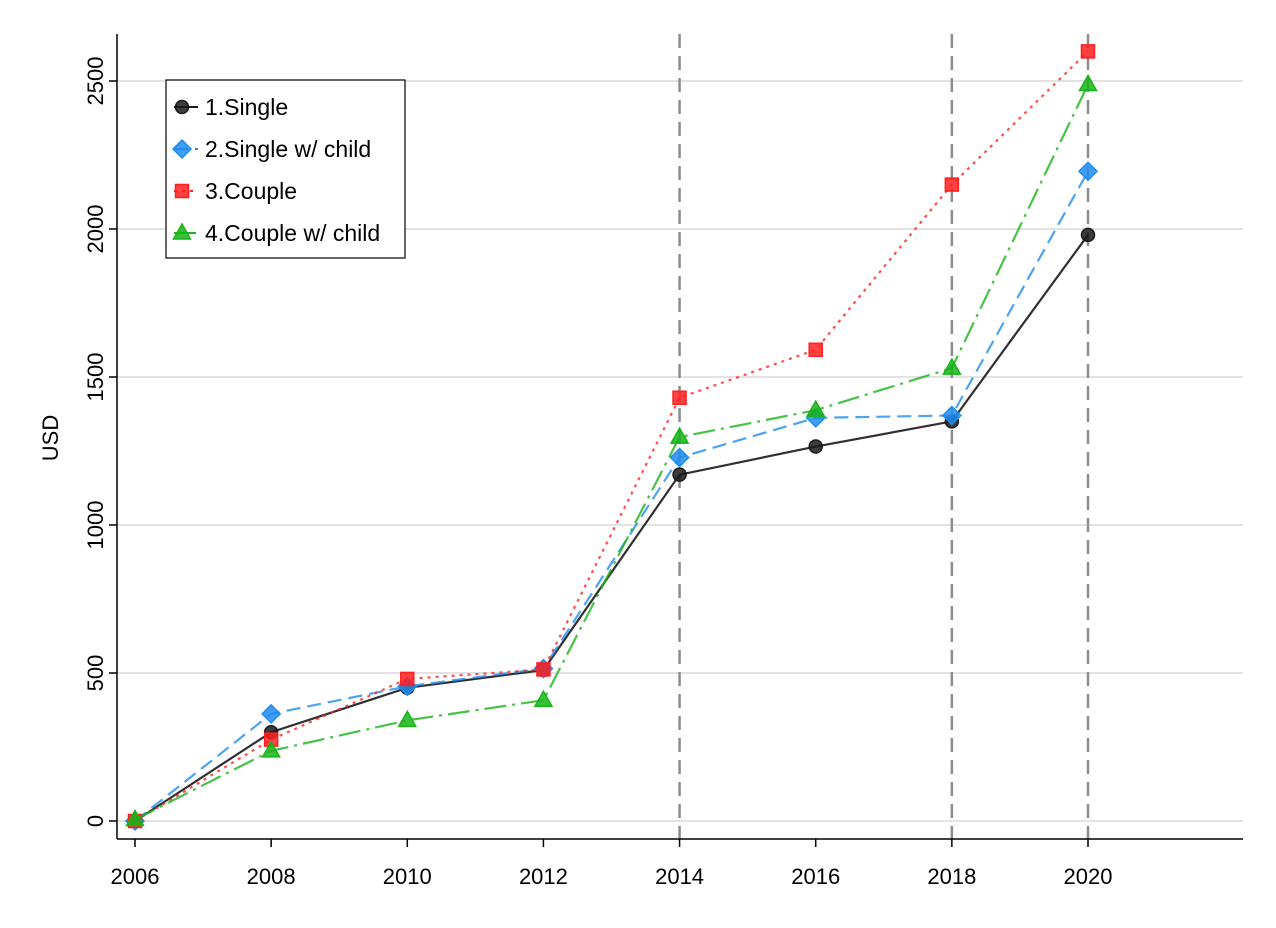  What do you see at coordinates (292, 233) in the screenshot?
I see `legend-label: 4.Couple w/ child` at bounding box center [292, 233].